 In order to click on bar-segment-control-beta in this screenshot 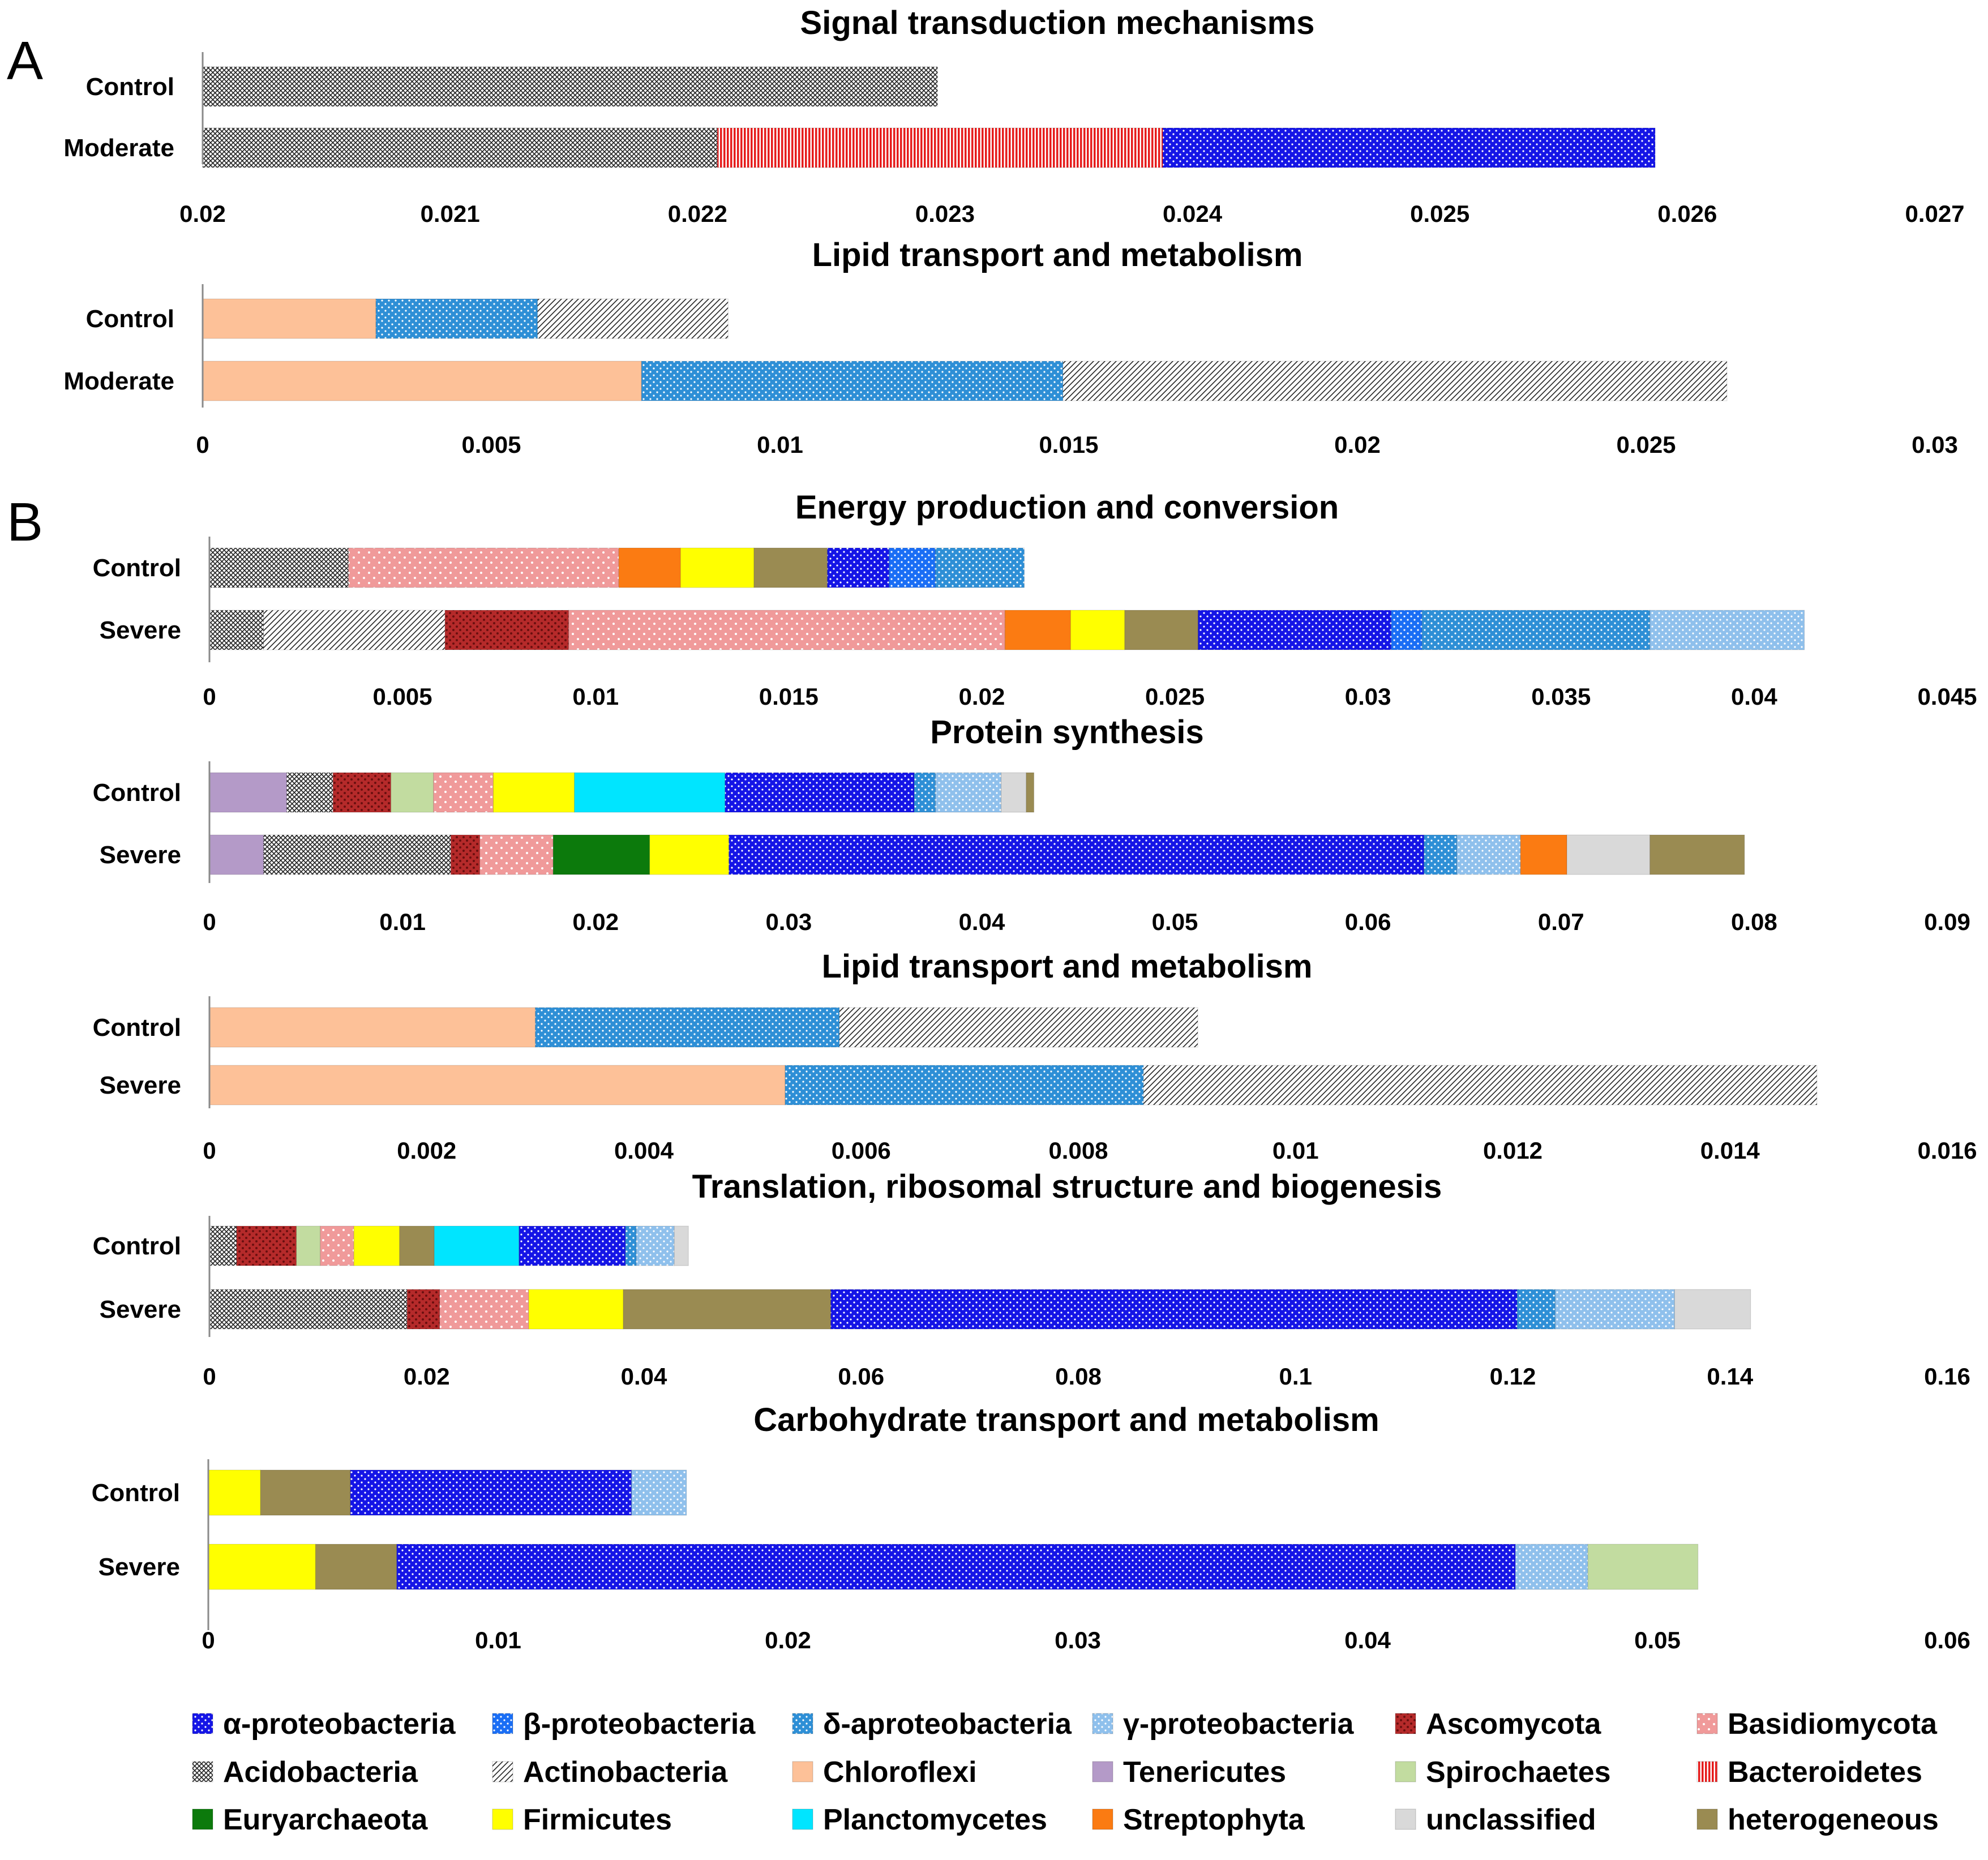, I will do `click(912, 567)`.